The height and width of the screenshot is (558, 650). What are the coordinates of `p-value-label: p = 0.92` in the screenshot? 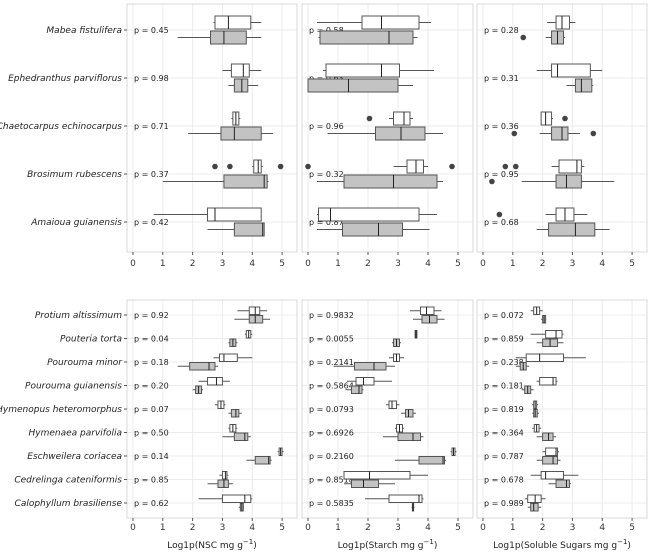 It's located at (151, 315).